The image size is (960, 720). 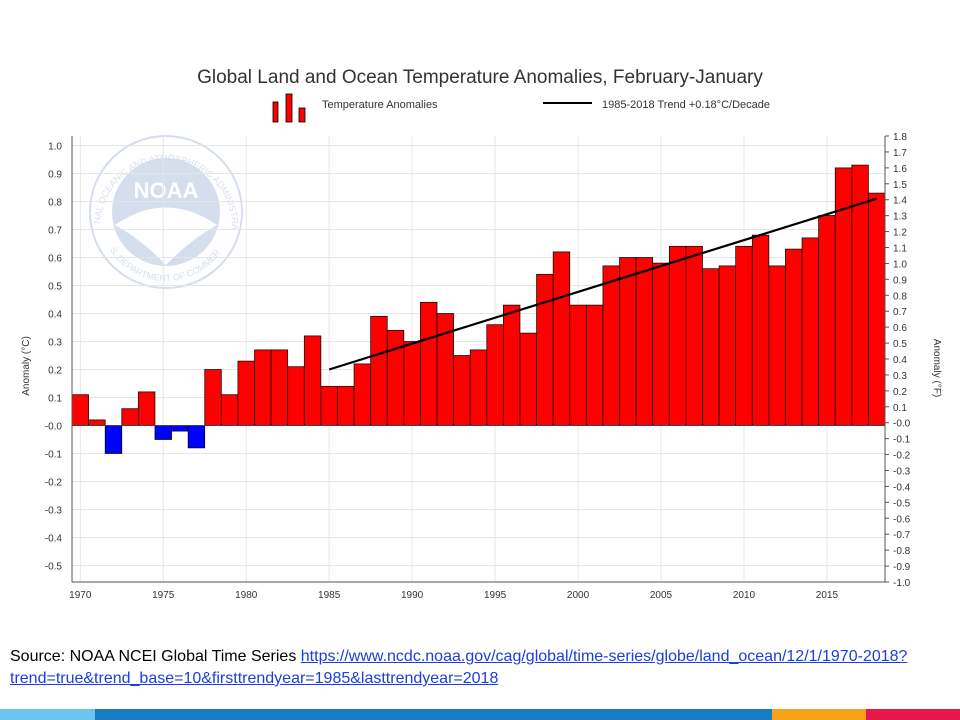 What do you see at coordinates (900, 344) in the screenshot?
I see `y-tick-label-right: 0.5` at bounding box center [900, 344].